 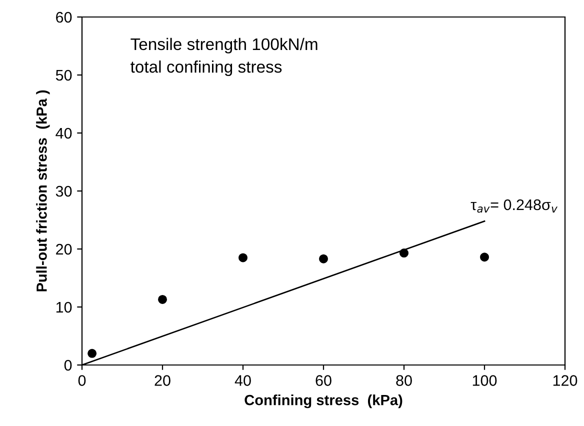 I want to click on y-tick-label: 60, so click(x=64, y=17).